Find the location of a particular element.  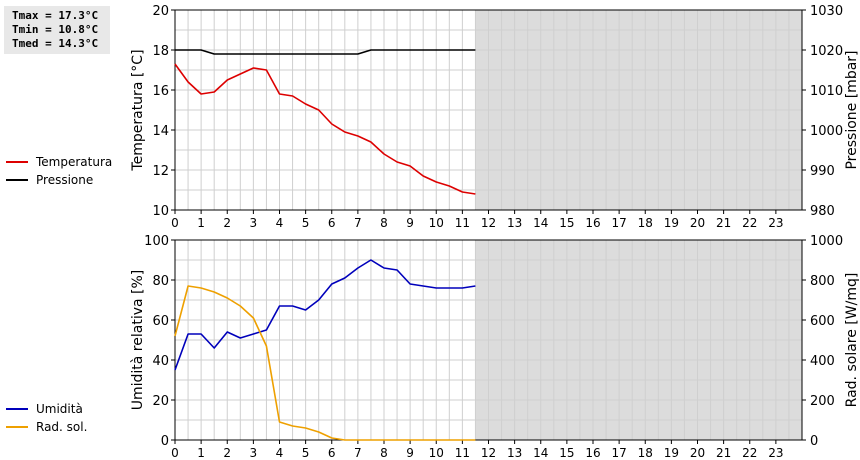

y-tick-label: 100 is located at coordinates (156, 241).